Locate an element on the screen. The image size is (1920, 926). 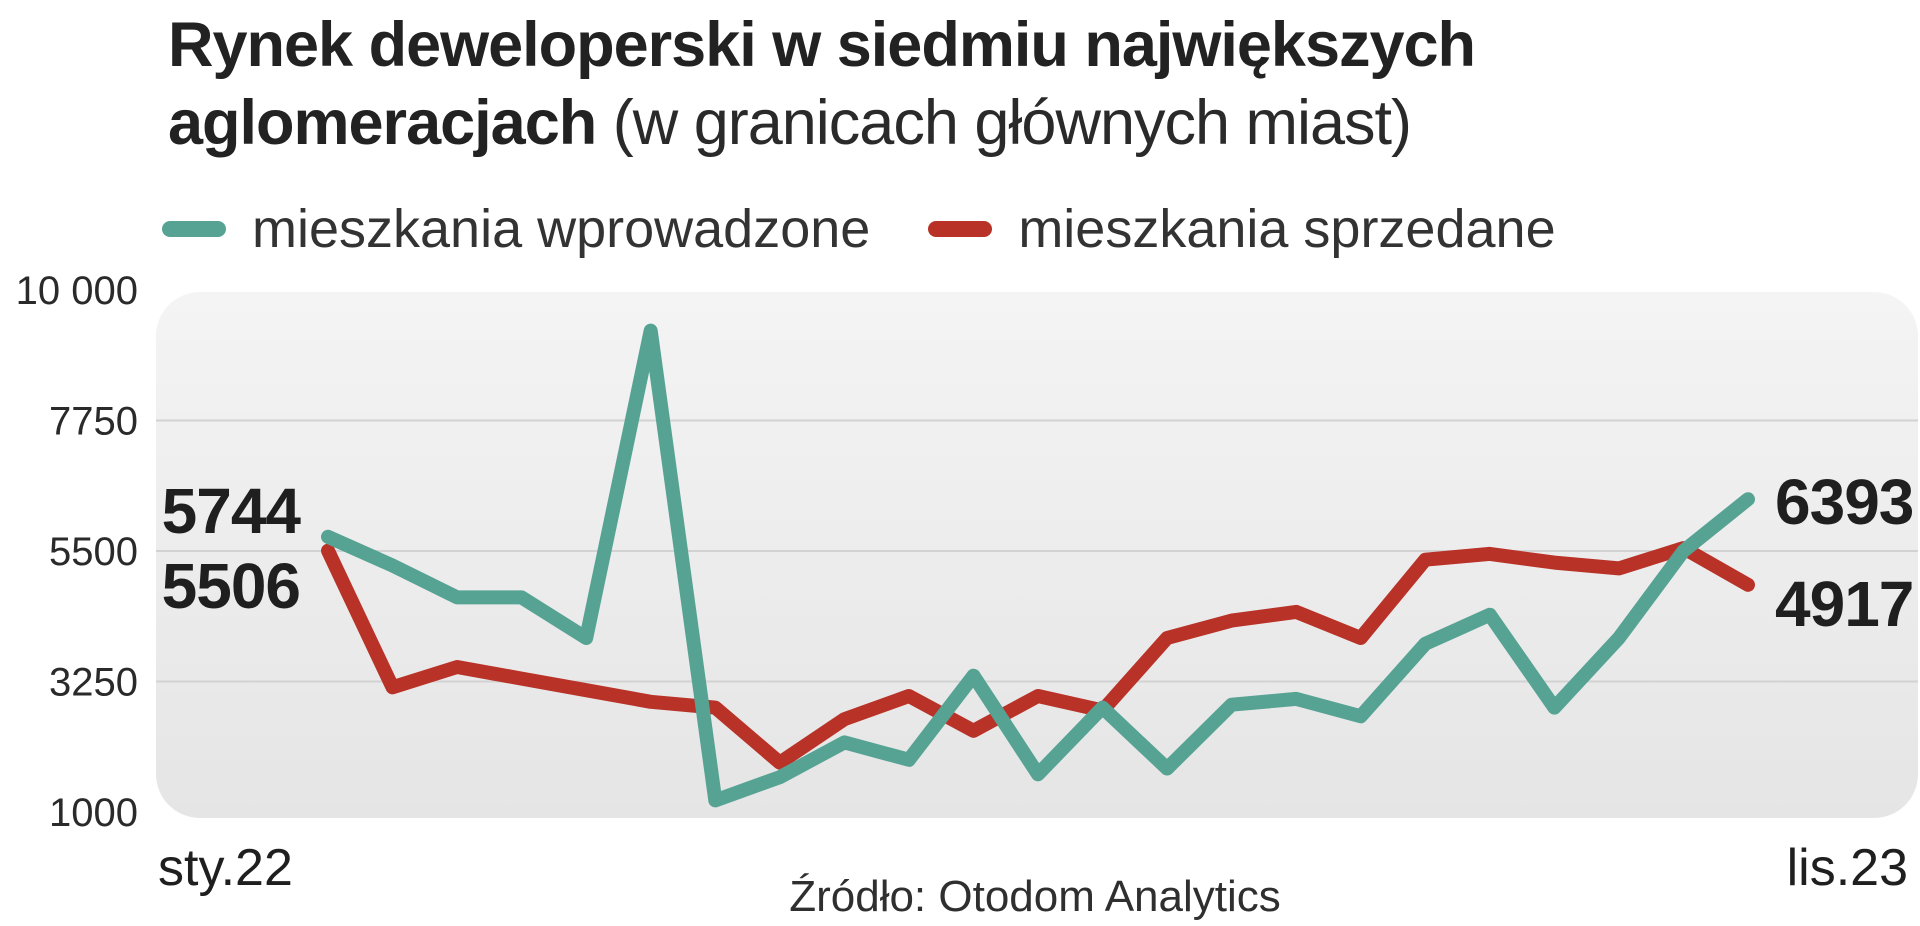
legend-label-sold: mieszkania sprzedane is located at coordinates (1287, 229).